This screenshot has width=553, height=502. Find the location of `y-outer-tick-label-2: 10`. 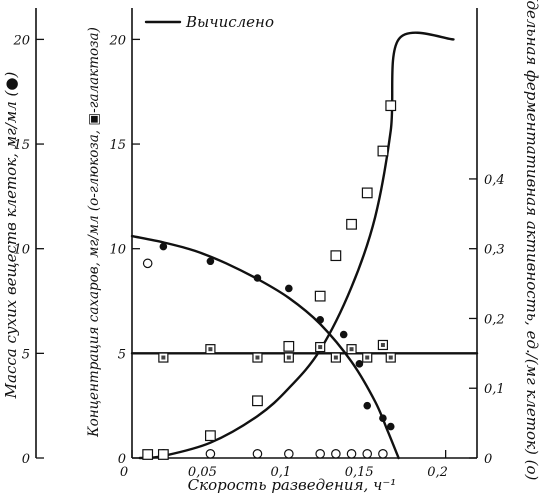

y-outer-tick-label-2: 10 is located at coordinates (21, 250).